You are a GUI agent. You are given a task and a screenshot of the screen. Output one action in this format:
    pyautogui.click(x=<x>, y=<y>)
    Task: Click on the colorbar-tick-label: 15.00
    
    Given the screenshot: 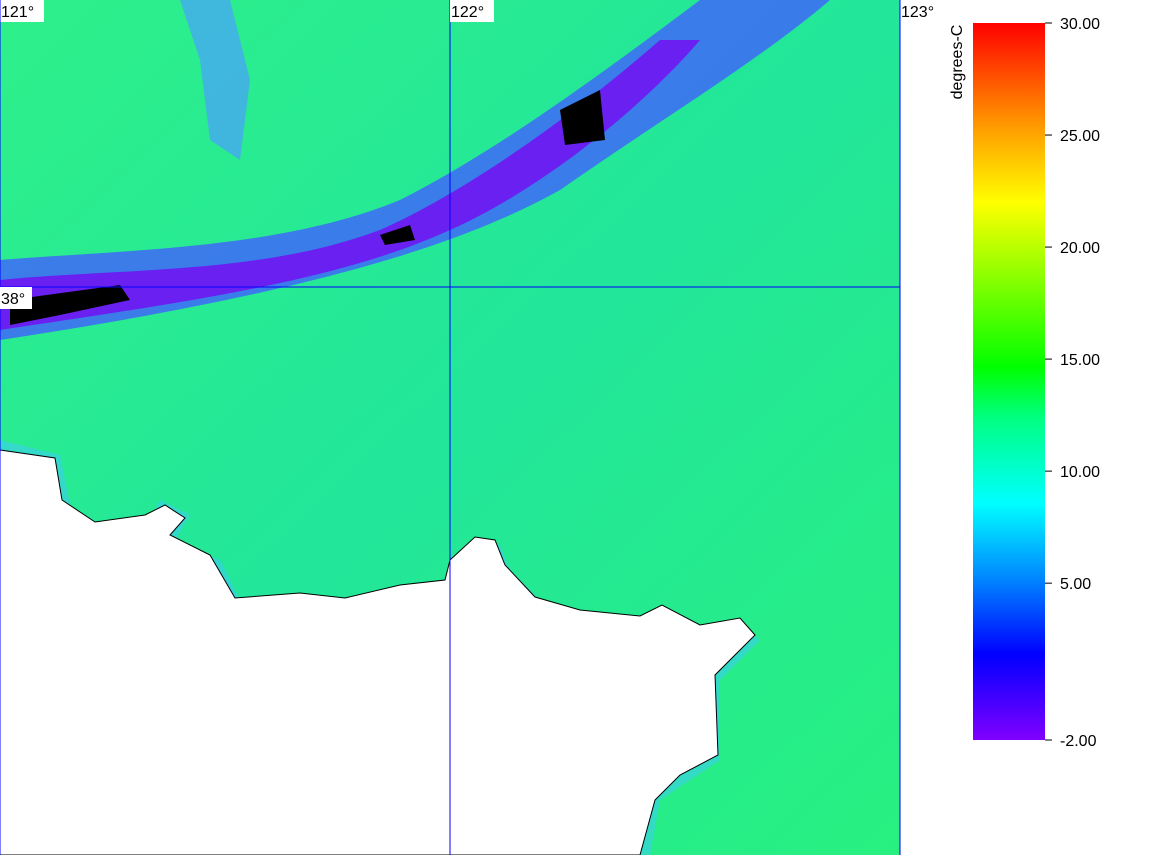 What is the action you would take?
    pyautogui.click(x=1080, y=360)
    